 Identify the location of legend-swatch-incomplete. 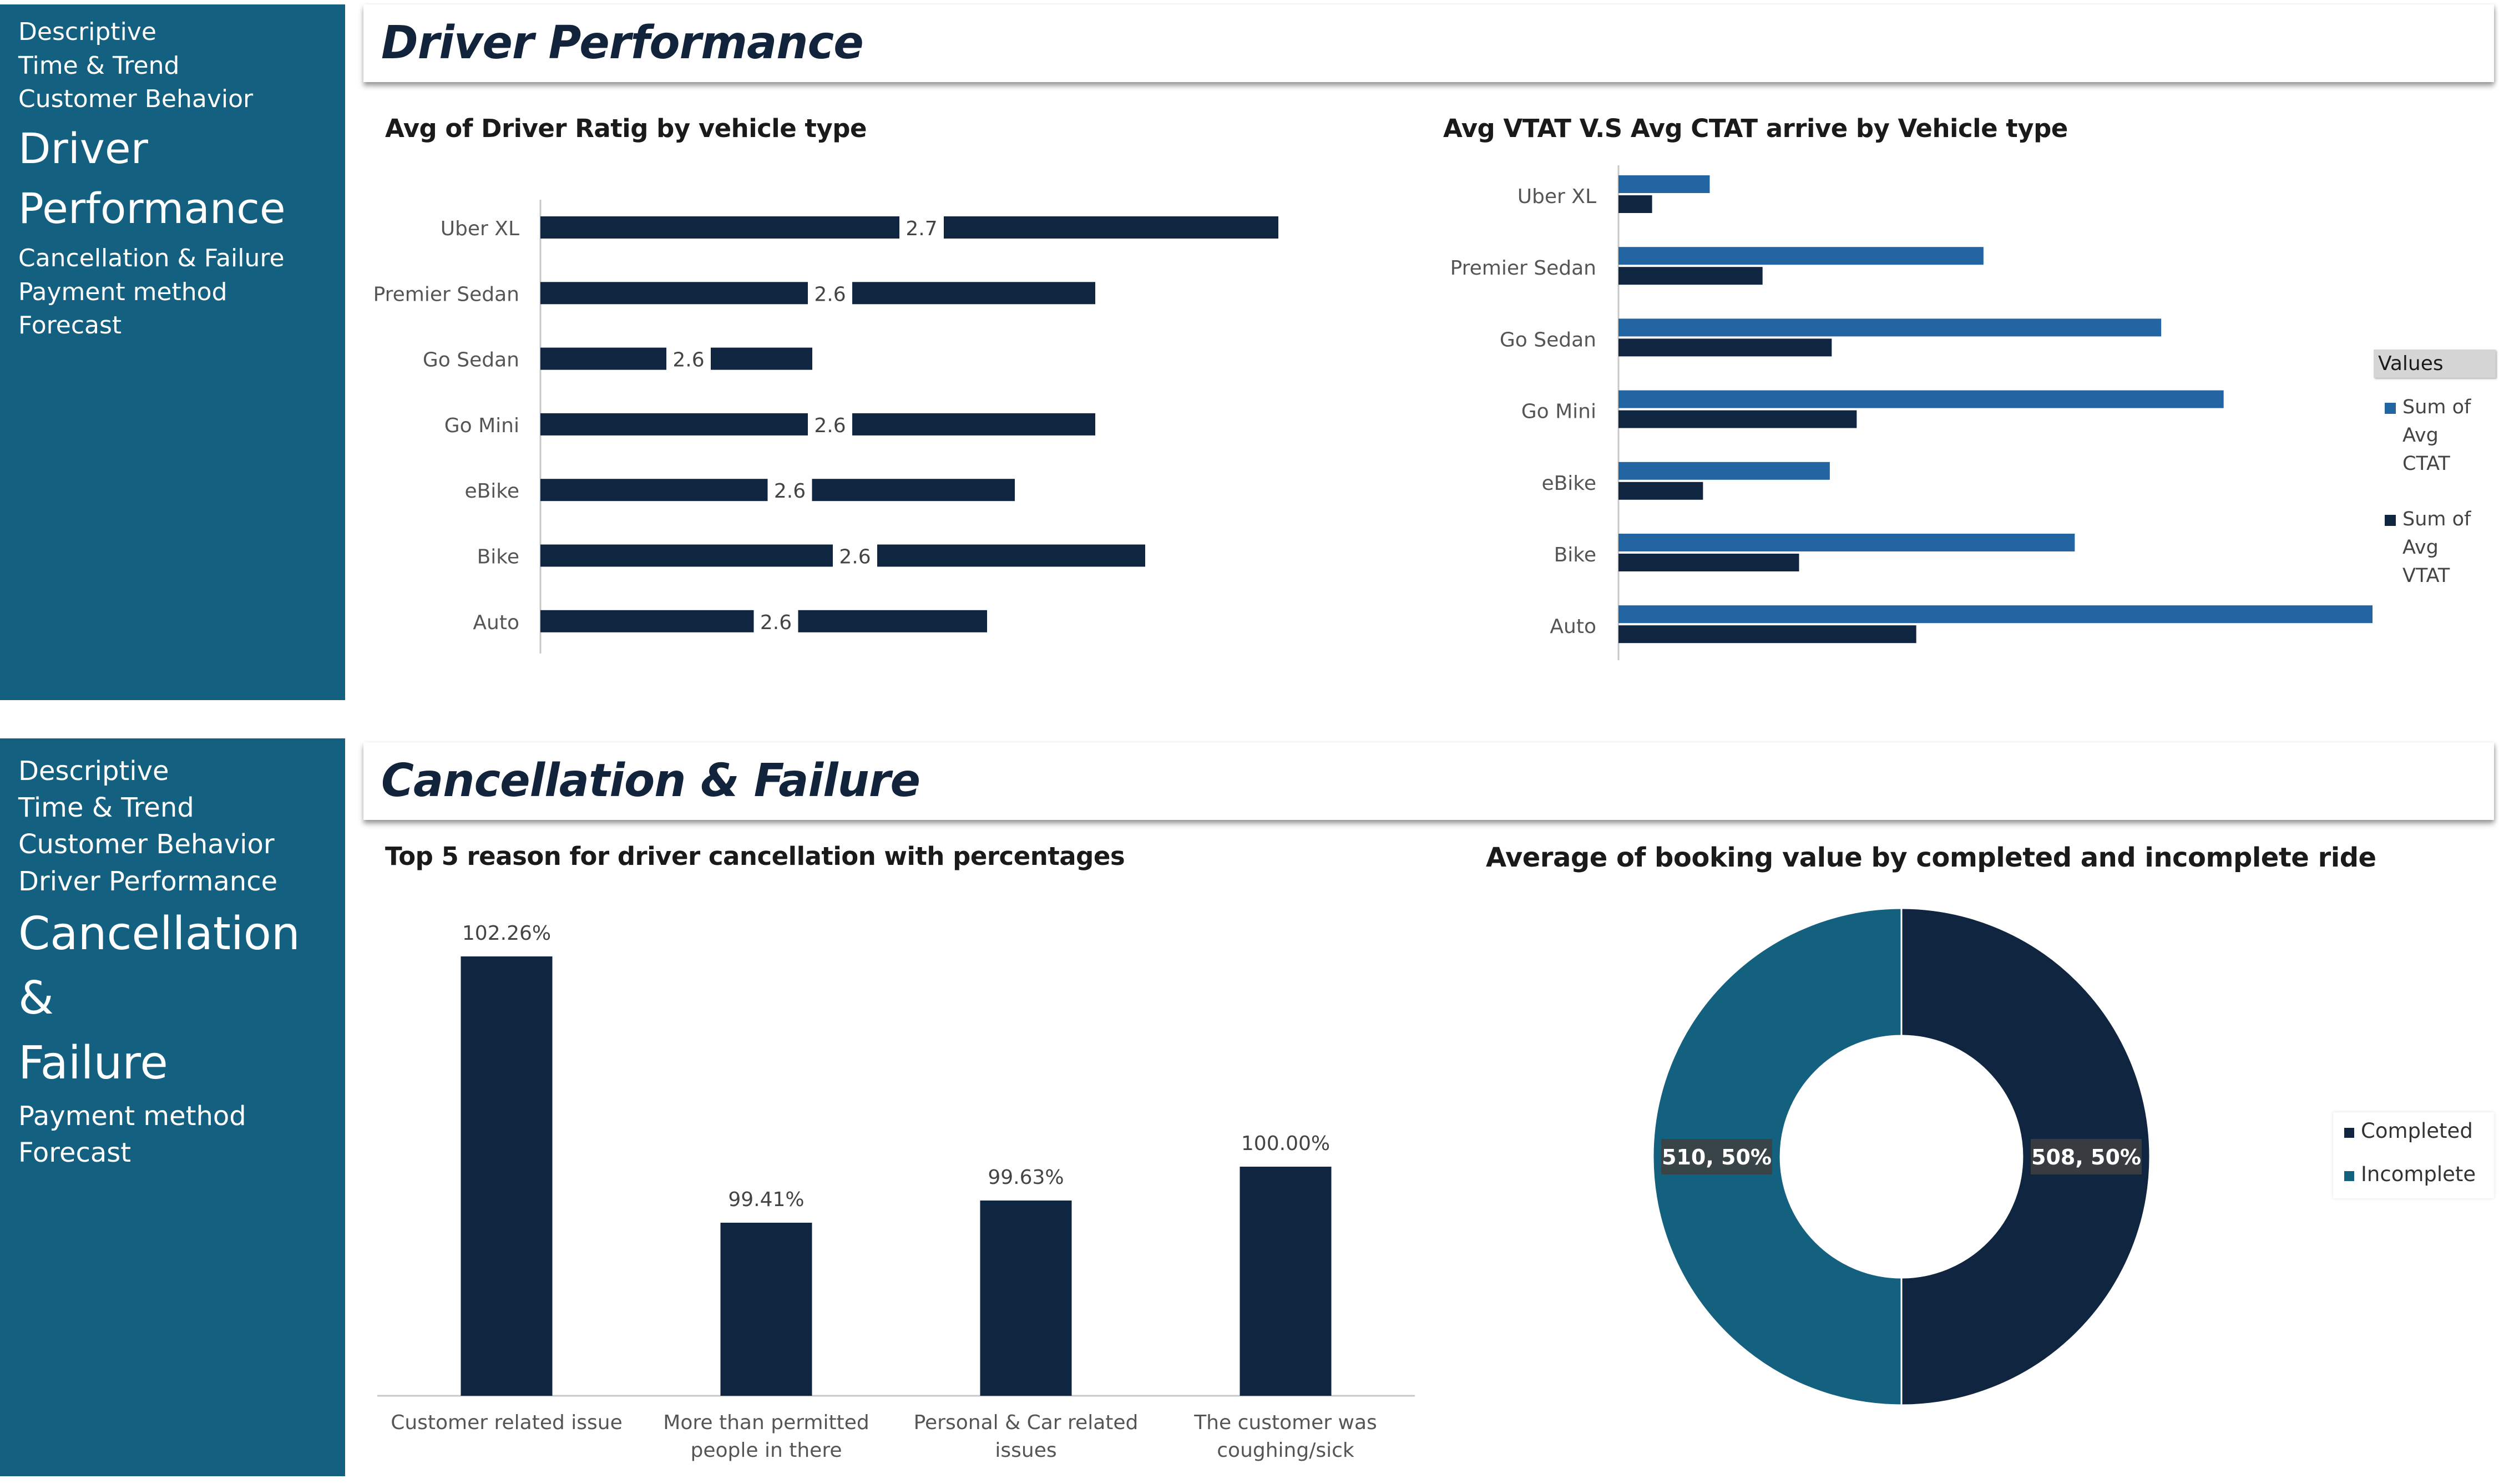
(2349, 1176).